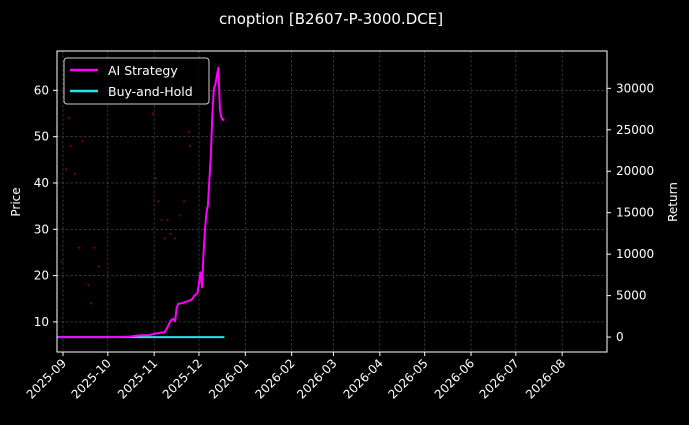 Image resolution: width=689 pixels, height=425 pixels. What do you see at coordinates (635, 171) in the screenshot?
I see `y2-tick-label: 20000` at bounding box center [635, 171].